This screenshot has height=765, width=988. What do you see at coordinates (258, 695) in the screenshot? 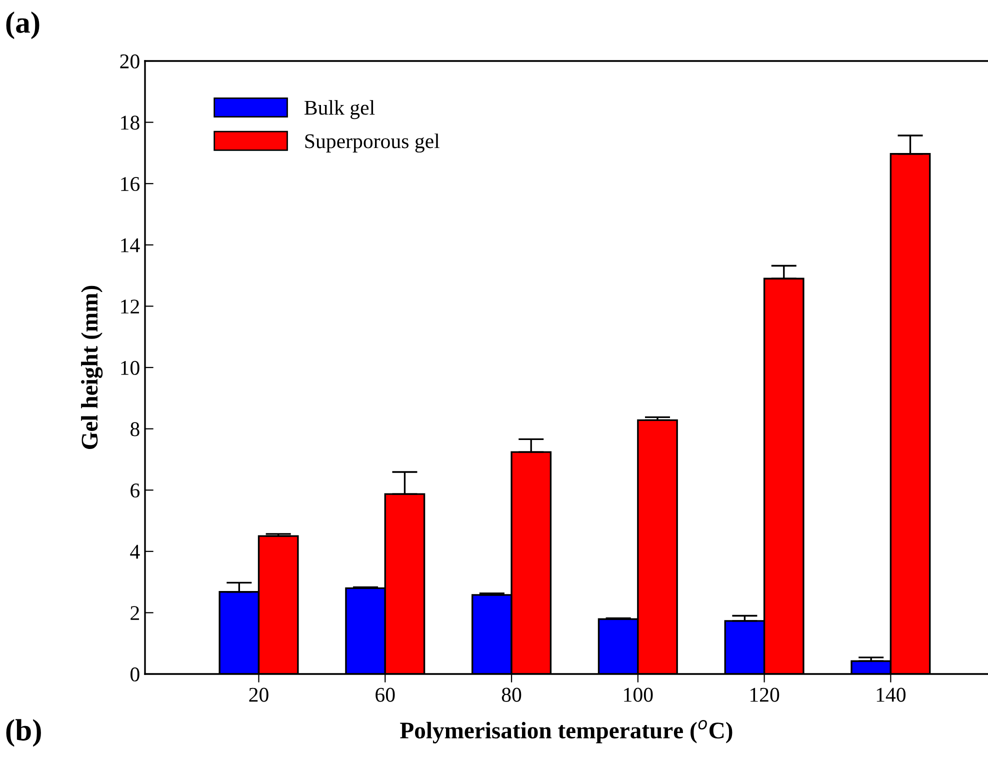
I see `x-tick-label: 20` at bounding box center [258, 695].